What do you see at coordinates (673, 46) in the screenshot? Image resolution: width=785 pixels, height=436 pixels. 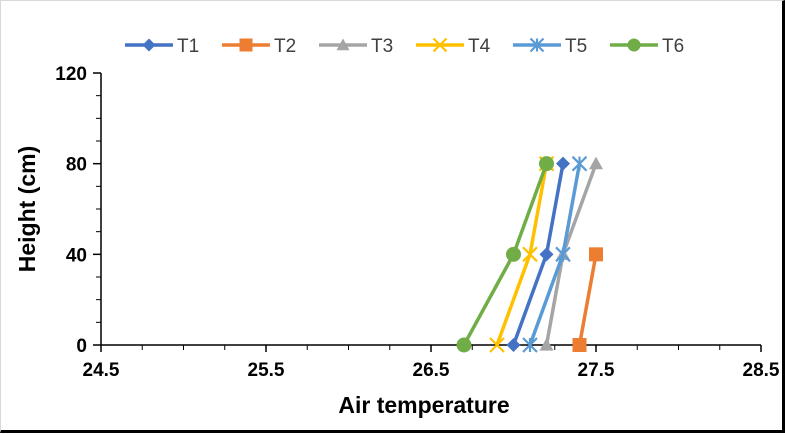 I see `legend-label-t6: T6` at bounding box center [673, 46].